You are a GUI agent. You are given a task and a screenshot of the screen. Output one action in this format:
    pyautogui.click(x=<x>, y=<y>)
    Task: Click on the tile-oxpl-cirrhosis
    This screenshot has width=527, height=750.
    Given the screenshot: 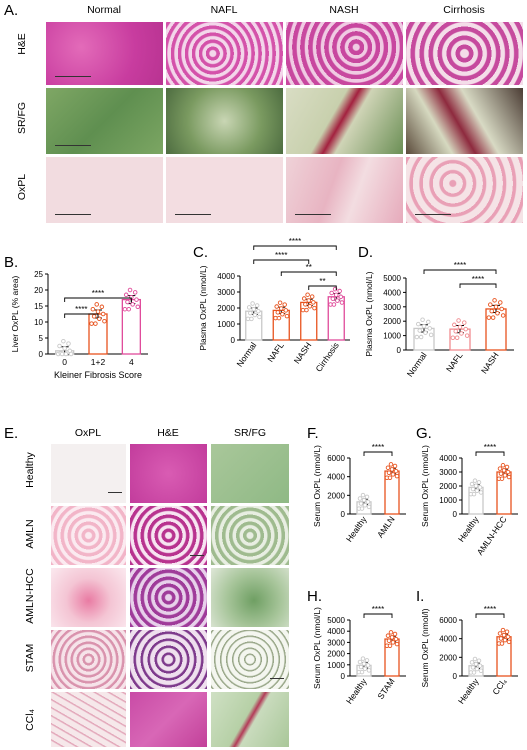 What is the action you would take?
    pyautogui.click(x=464, y=190)
    